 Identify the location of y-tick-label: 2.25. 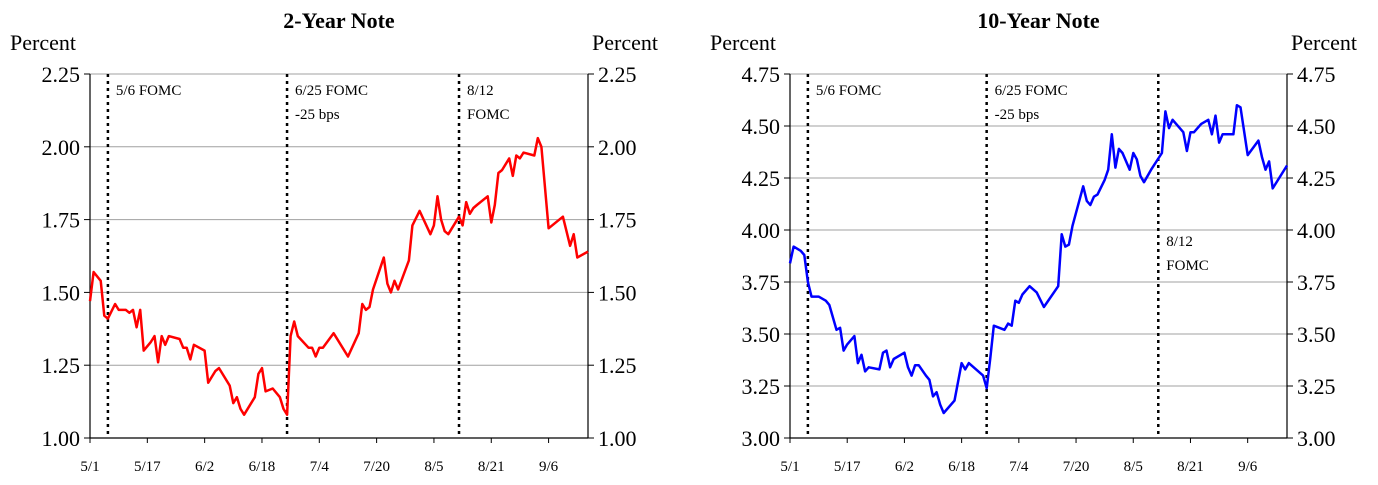
(61, 74).